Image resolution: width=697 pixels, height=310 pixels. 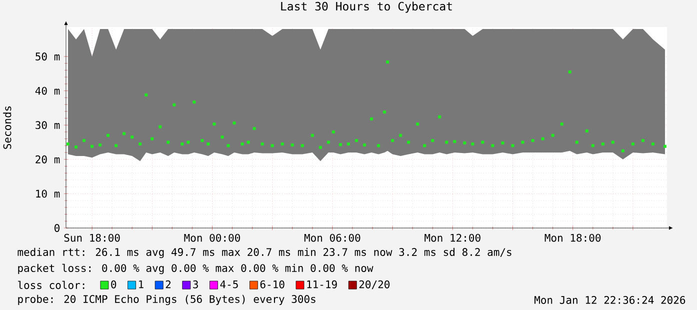 I want to click on x-tick-label: Mon 18:00, so click(x=572, y=238).